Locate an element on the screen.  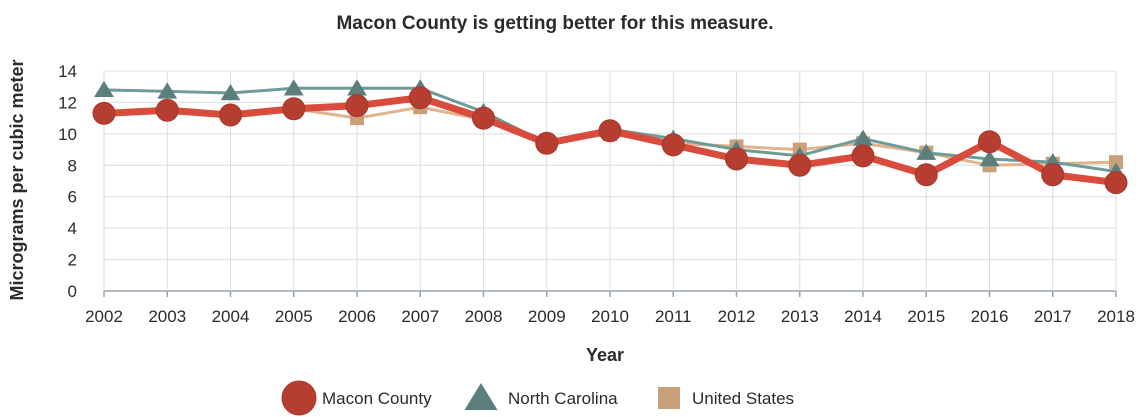
data-point-north-carolina-2004 is located at coordinates (230, 92).